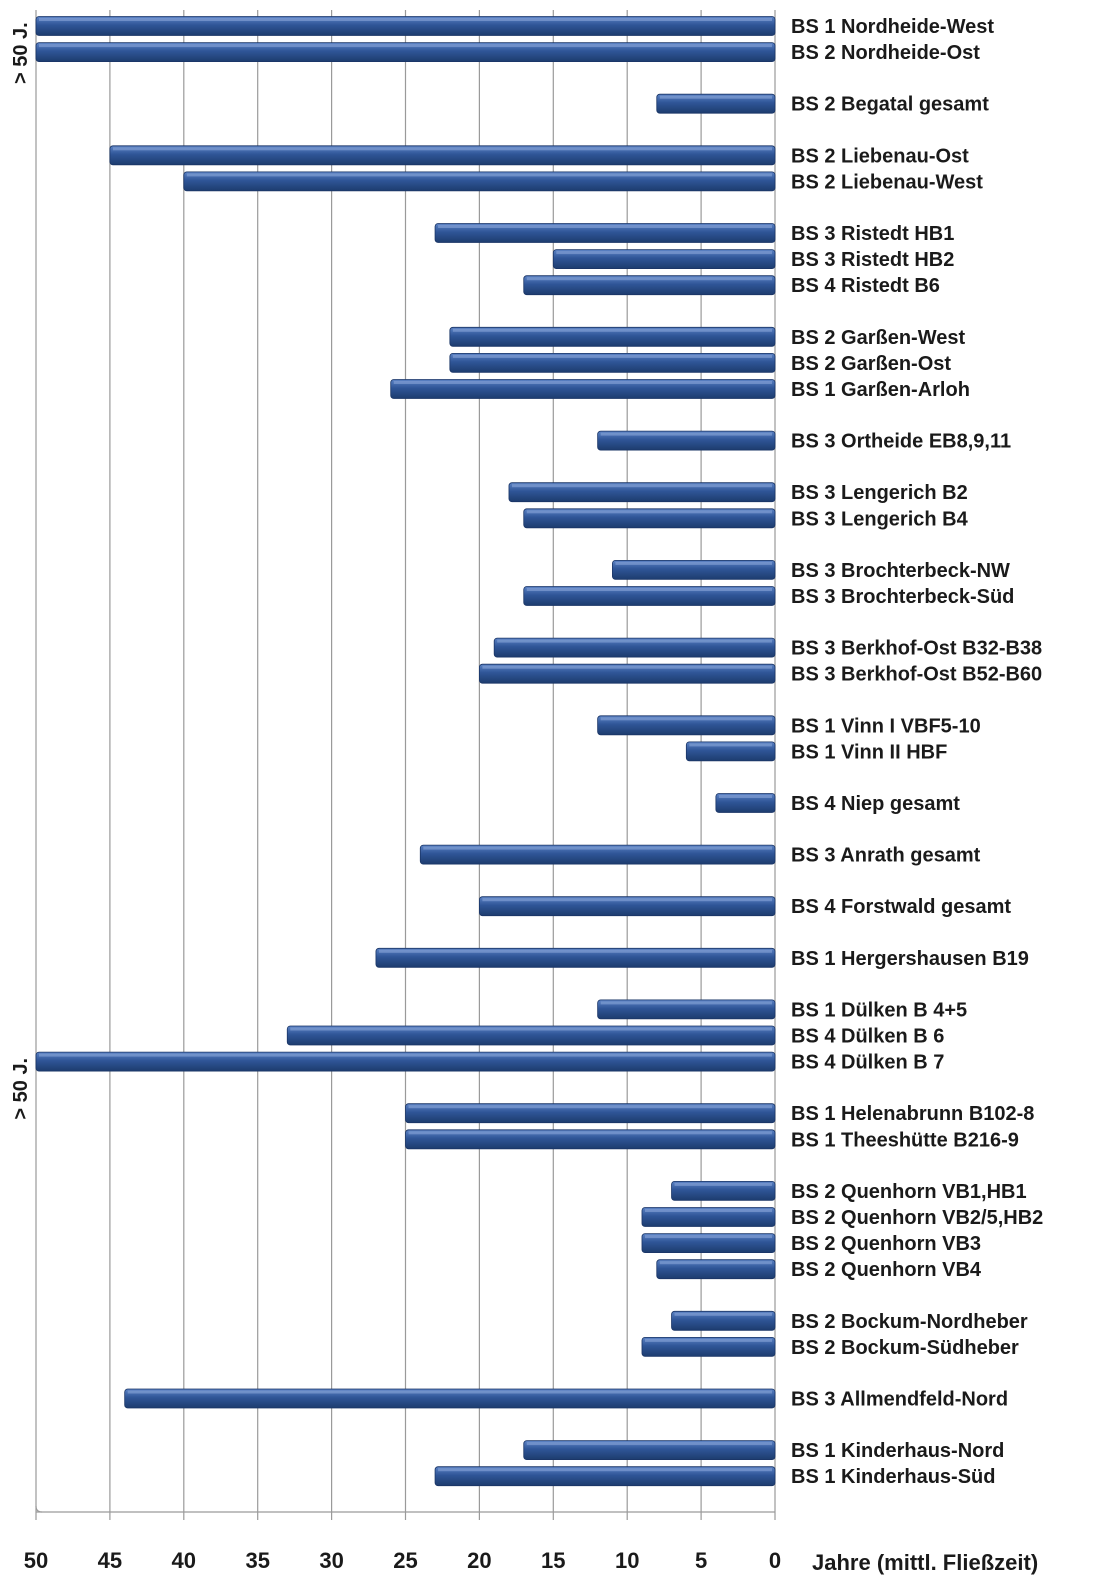 Image resolution: width=1098 pixels, height=1580 pixels. I want to click on category-label: BS 2 Quenhorn VB2/5,HB2, so click(917, 1218).